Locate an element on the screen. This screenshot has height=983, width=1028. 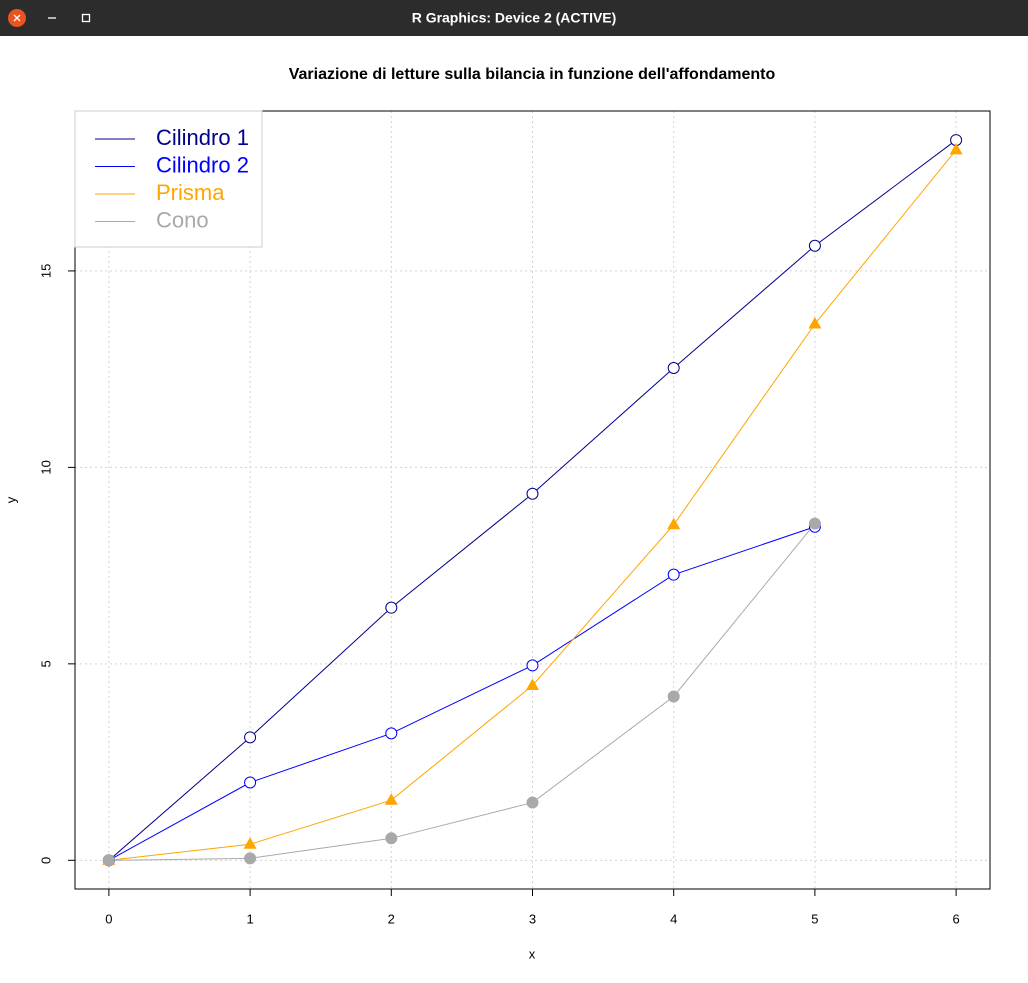
y-tick-label: 5 is located at coordinates (45, 663).